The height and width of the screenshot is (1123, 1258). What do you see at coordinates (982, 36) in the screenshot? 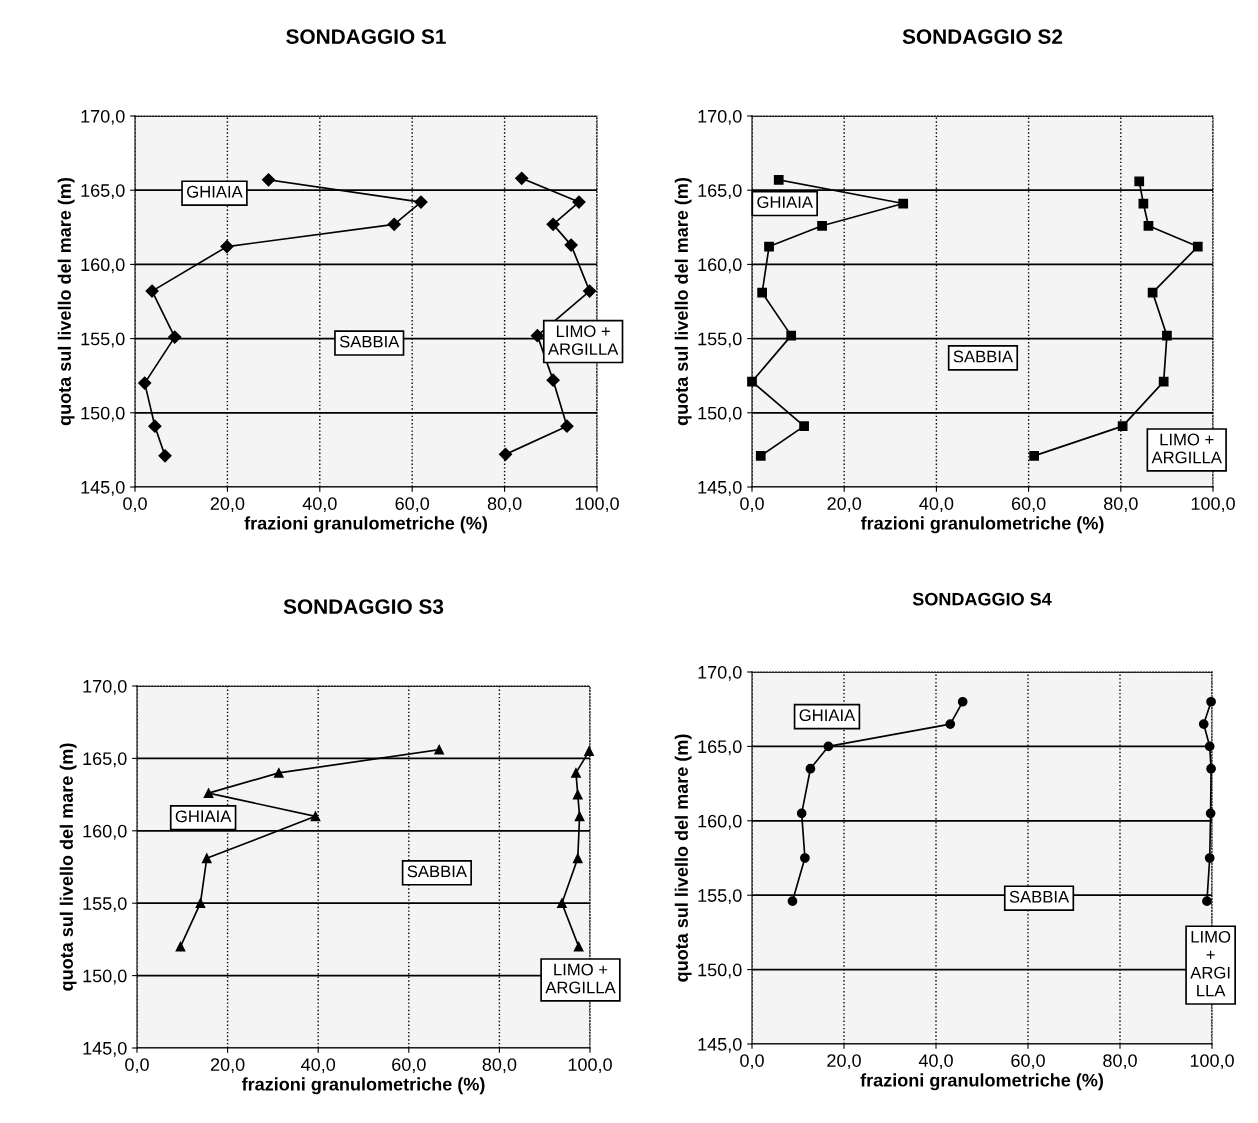
I see `chart-title: SONDAGGIO S2` at bounding box center [982, 36].